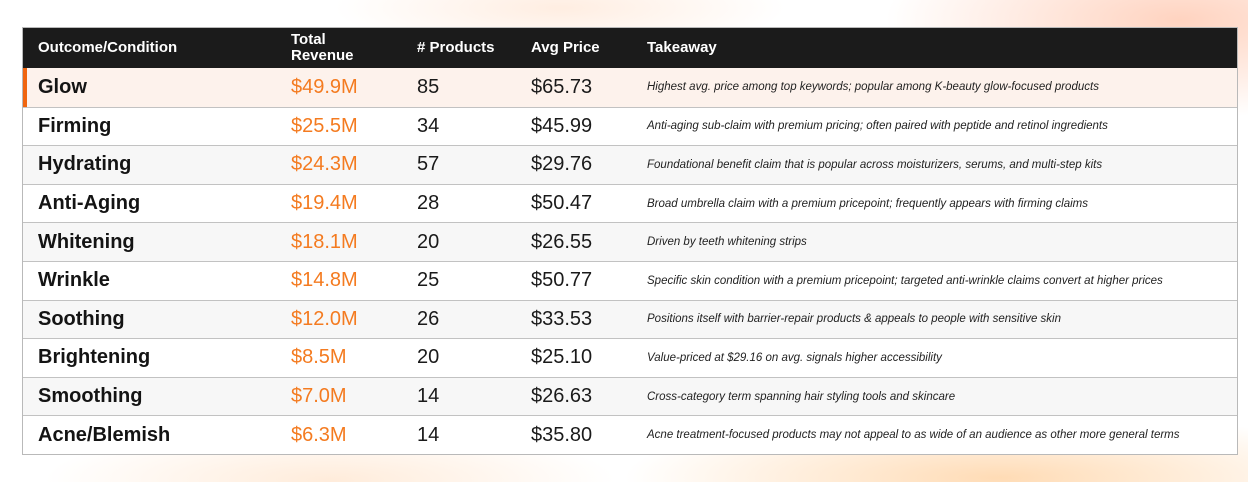 The height and width of the screenshot is (482, 1248). What do you see at coordinates (324, 125) in the screenshot?
I see `revenue-cell: $25.5M` at bounding box center [324, 125].